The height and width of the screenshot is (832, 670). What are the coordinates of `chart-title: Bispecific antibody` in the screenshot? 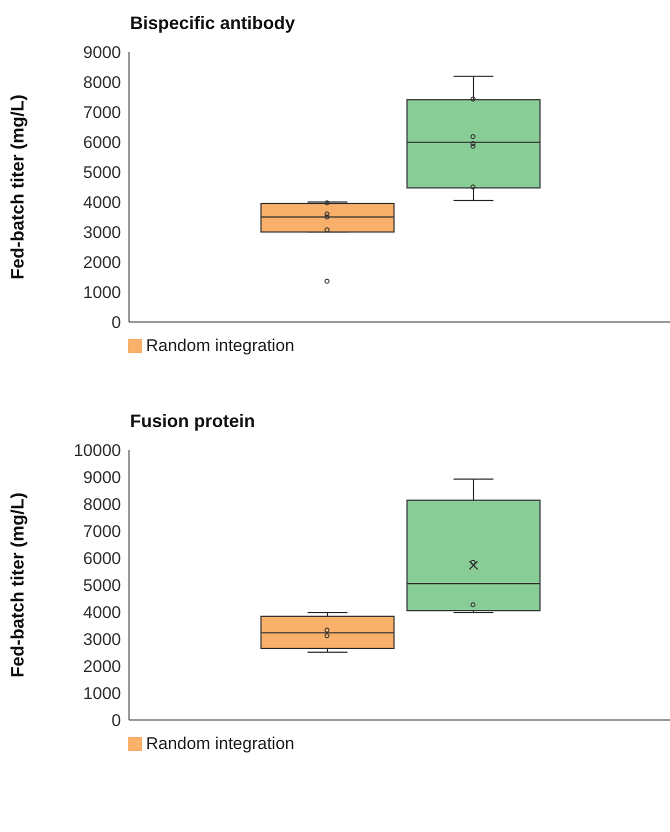 It's located at (212, 23).